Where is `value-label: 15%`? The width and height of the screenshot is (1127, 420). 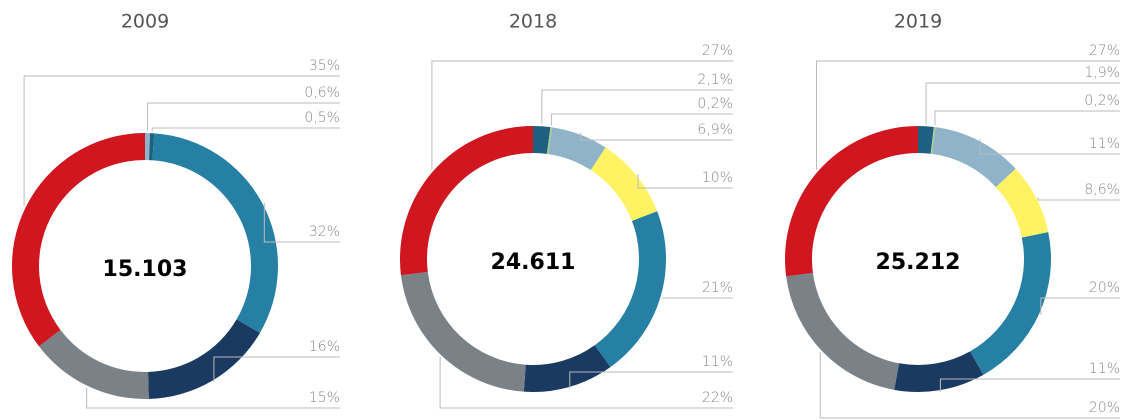 value-label: 15% is located at coordinates (324, 398).